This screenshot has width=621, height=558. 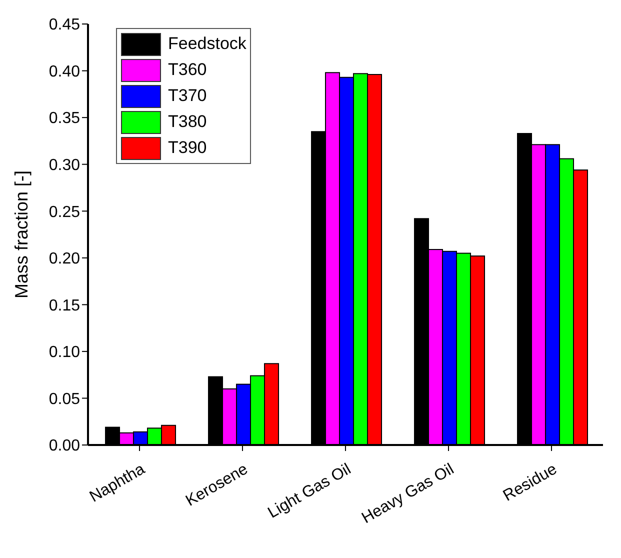 I want to click on y-tick-label: 0.45, so click(x=64, y=25).